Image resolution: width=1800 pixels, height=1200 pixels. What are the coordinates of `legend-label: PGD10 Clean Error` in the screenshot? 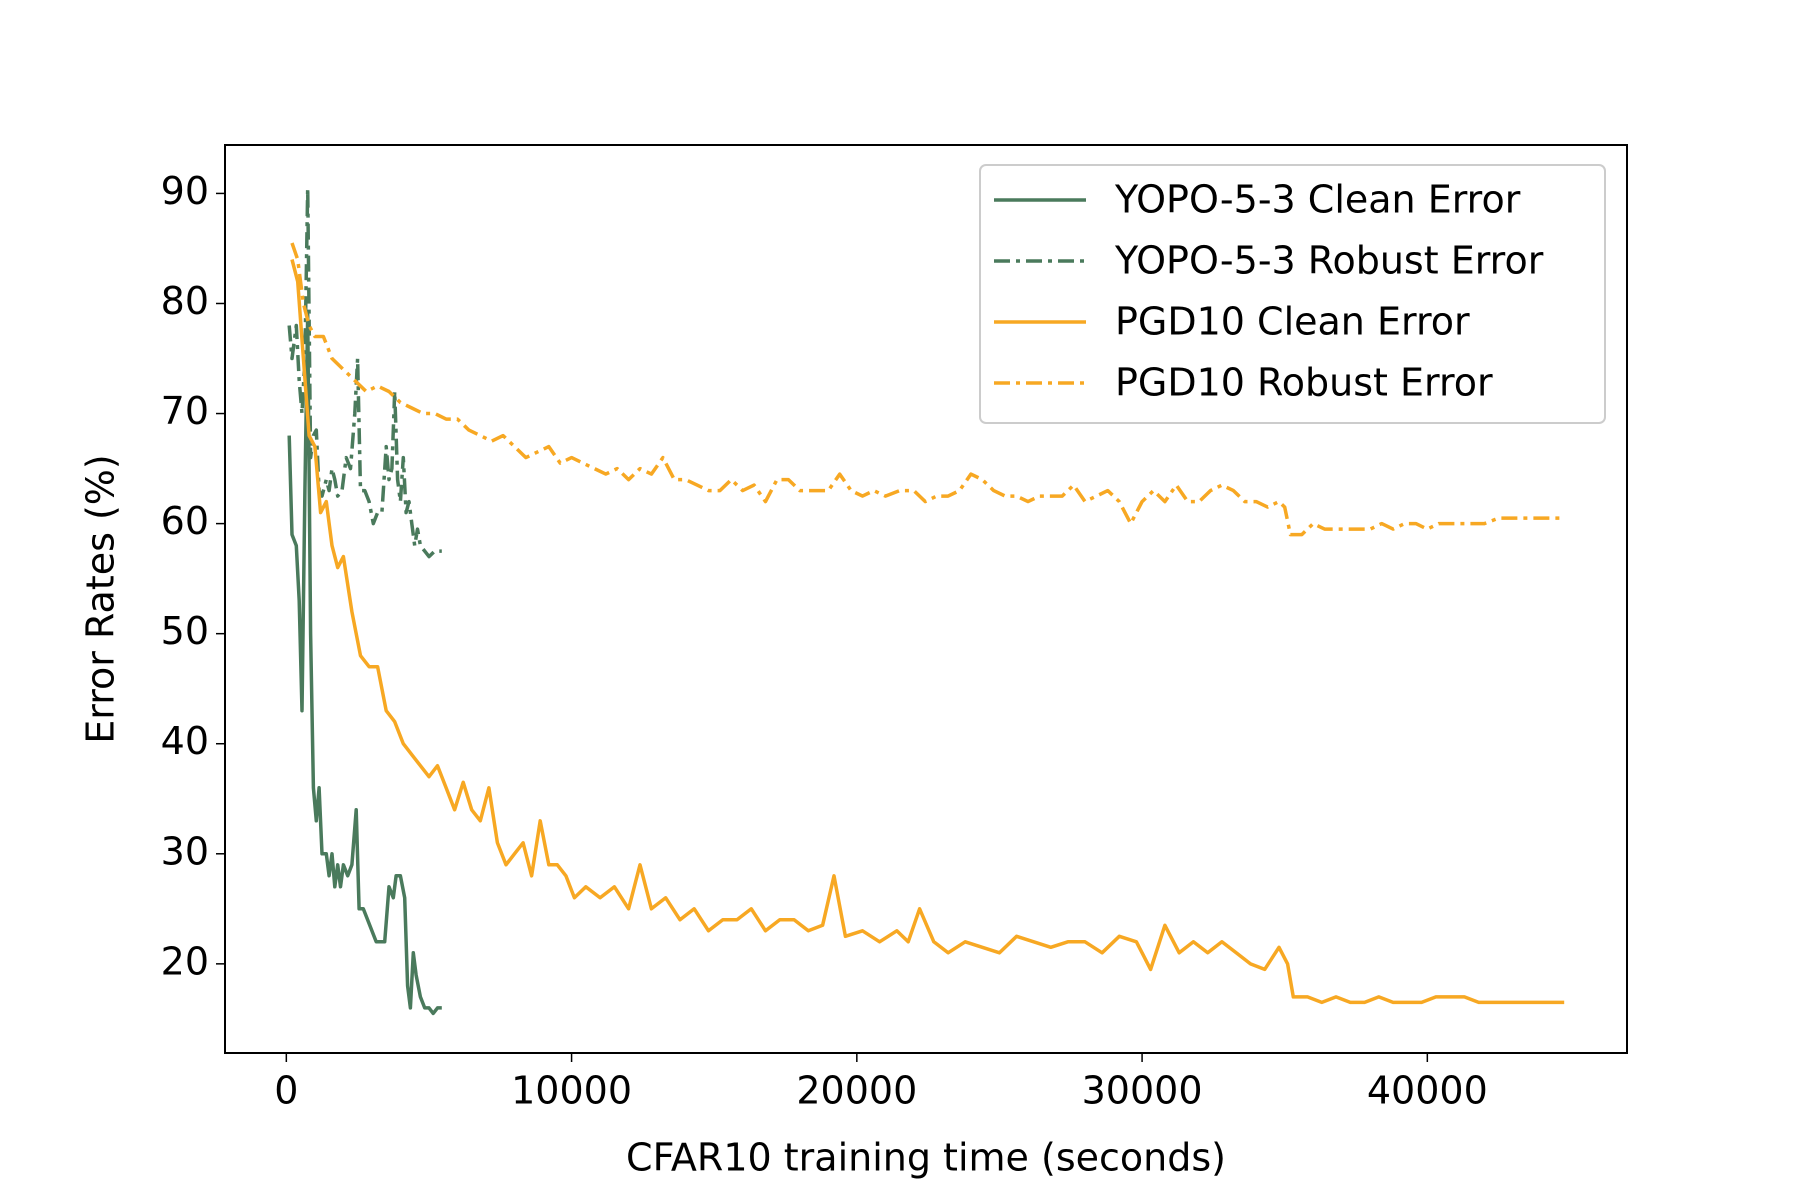 It's located at (1292, 322).